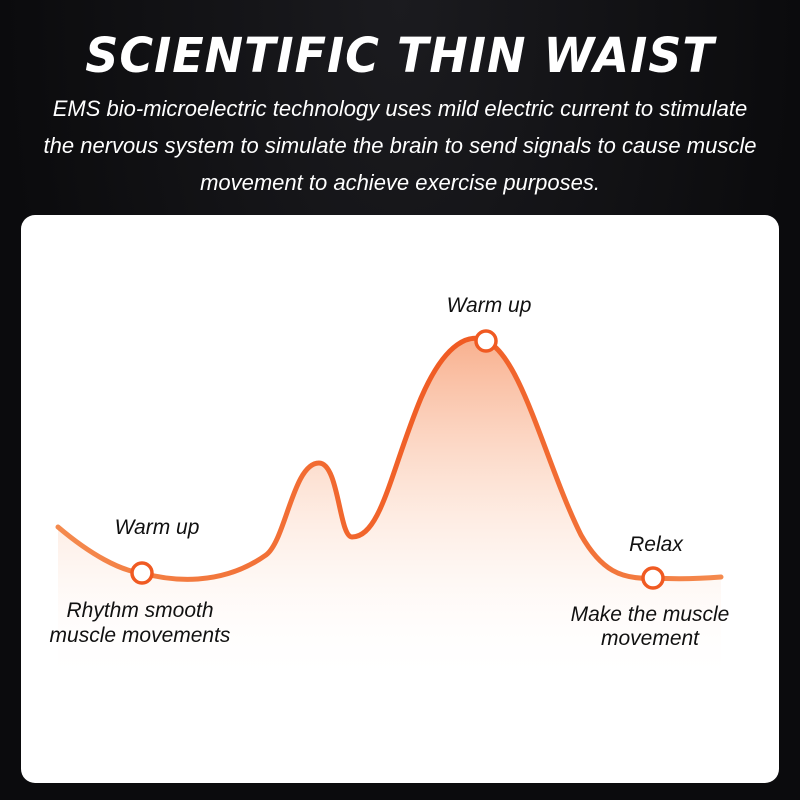 Image resolution: width=800 pixels, height=800 pixels. What do you see at coordinates (650, 638) in the screenshot?
I see `point-caption-3-line-2: movement` at bounding box center [650, 638].